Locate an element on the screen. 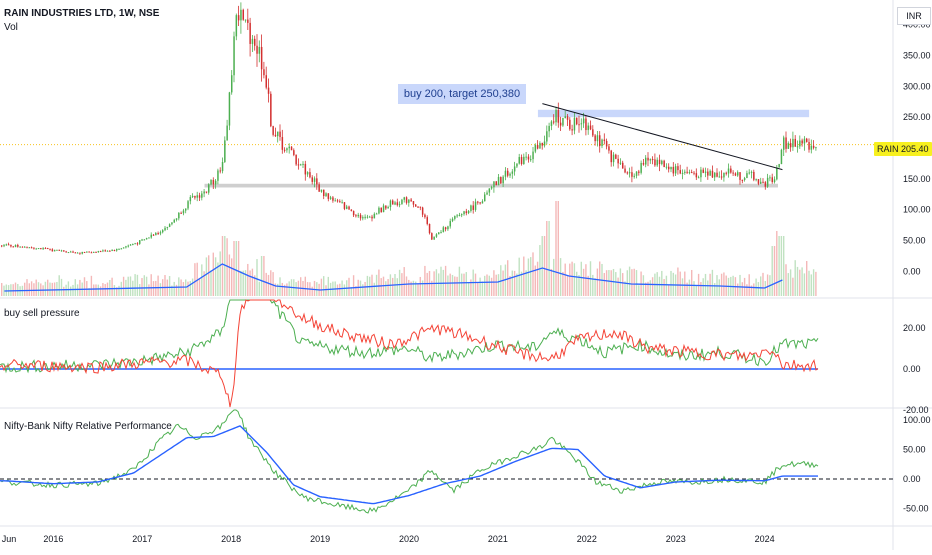  buy-sell-pressure-title: buy sell pressure is located at coordinates (42, 313).